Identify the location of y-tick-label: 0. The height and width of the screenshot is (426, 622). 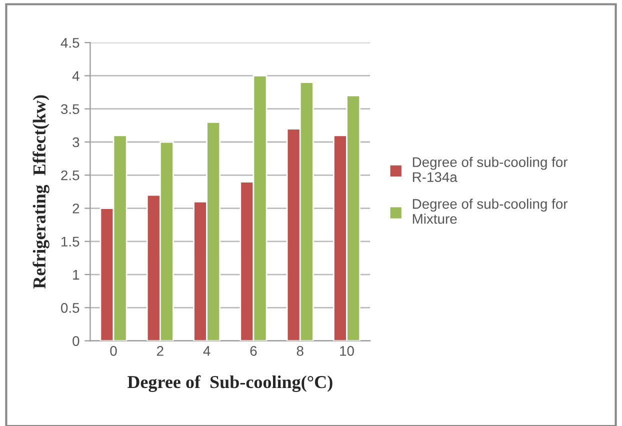
(76, 341).